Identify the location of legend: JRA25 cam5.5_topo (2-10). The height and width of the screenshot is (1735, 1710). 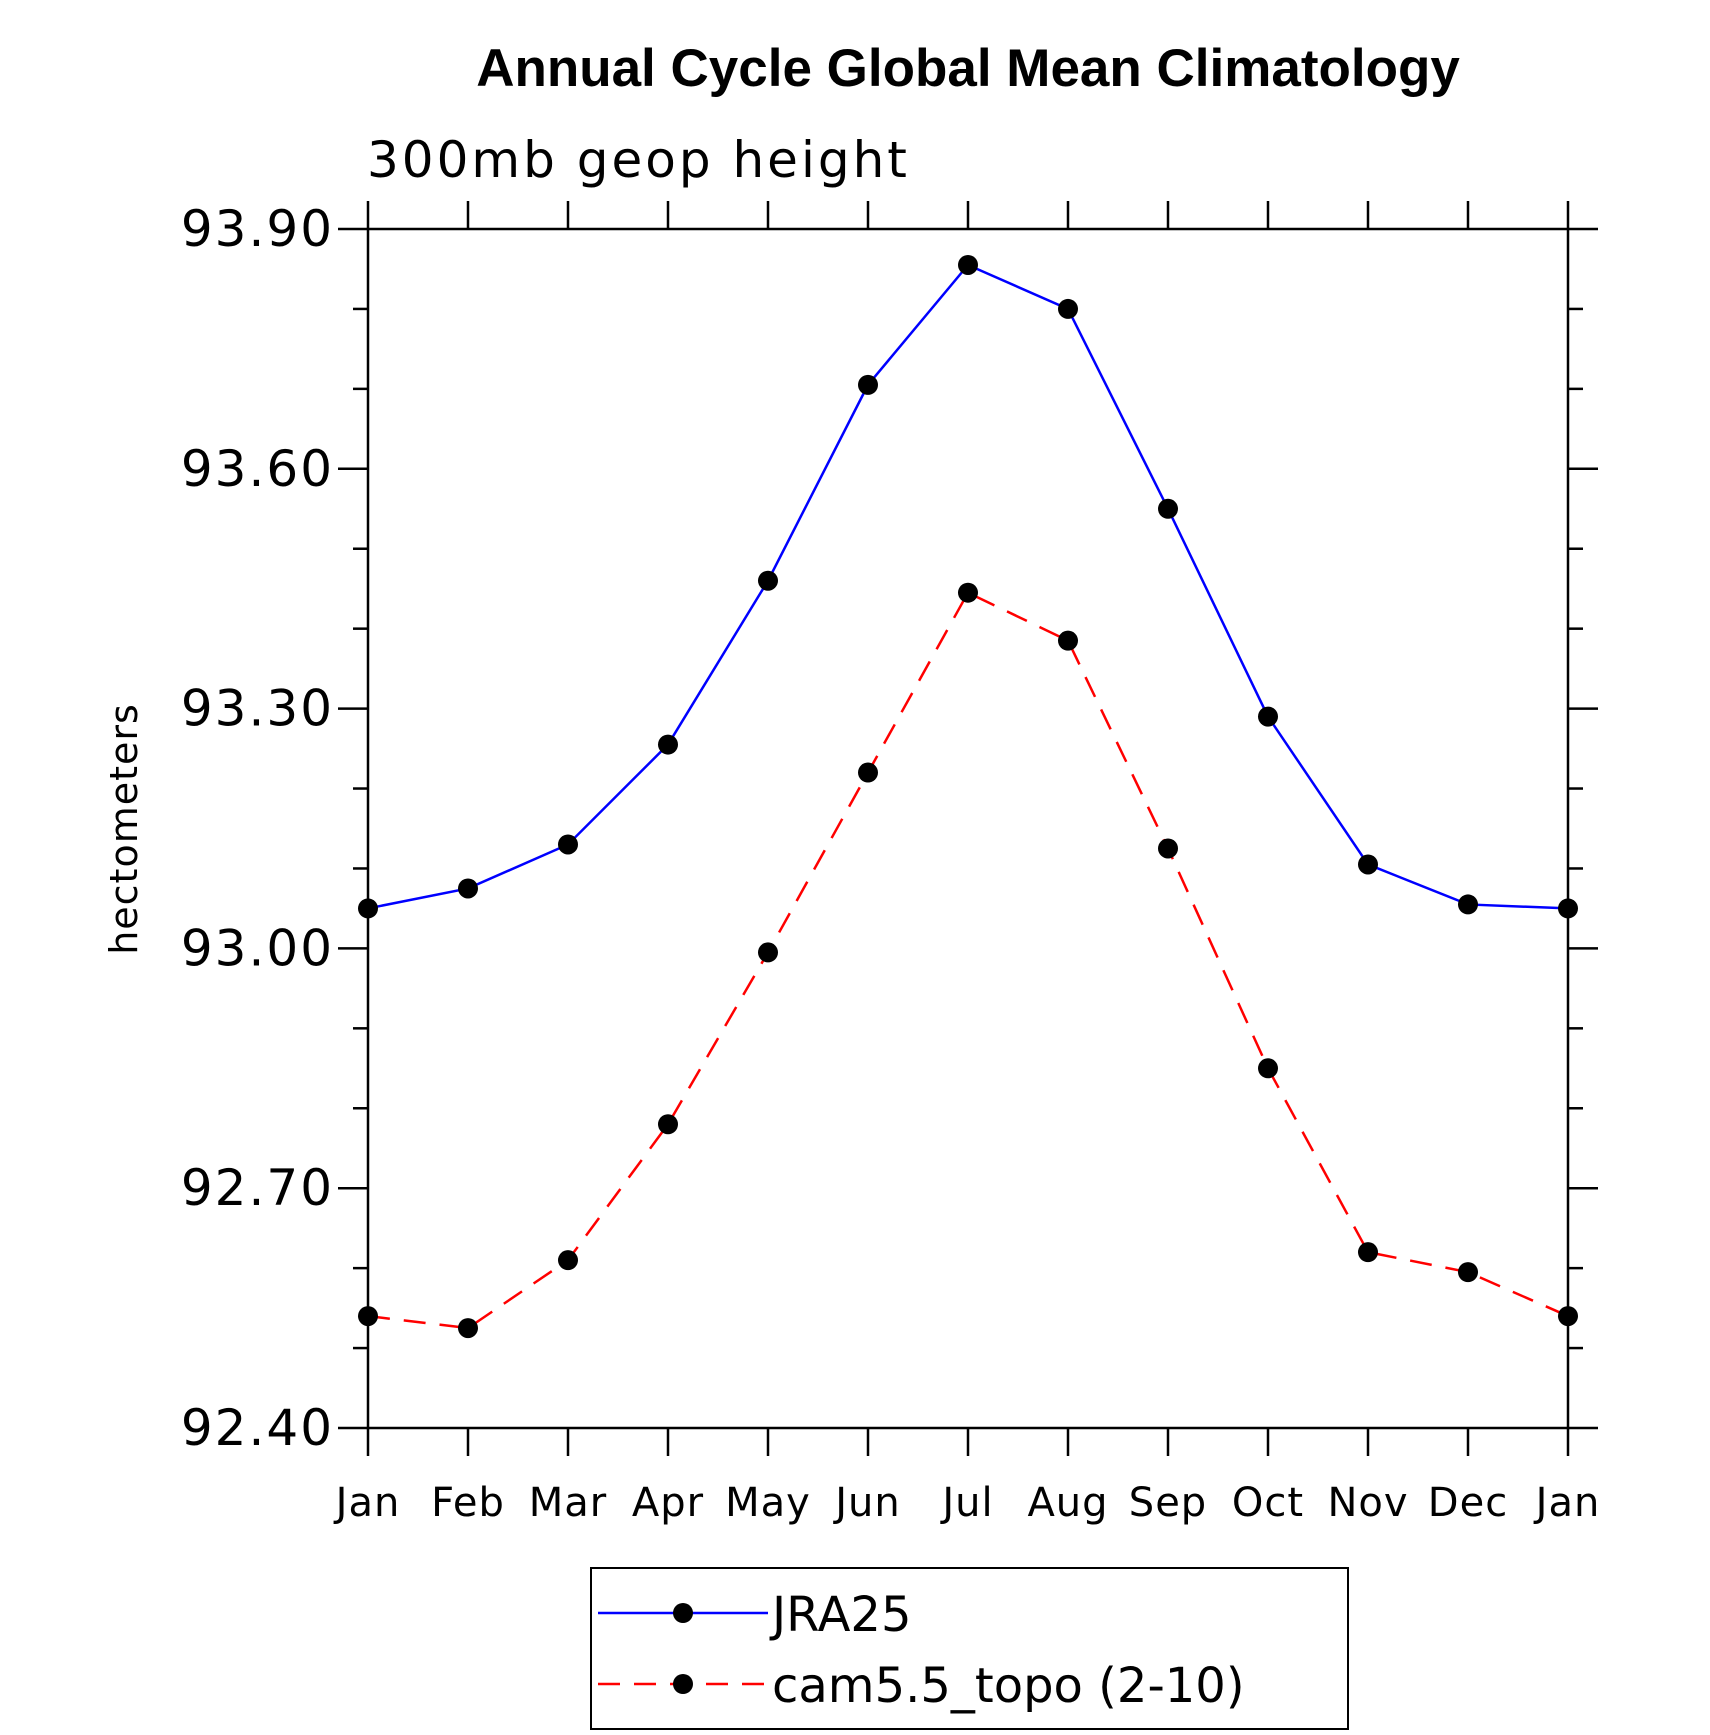
(969, 1648).